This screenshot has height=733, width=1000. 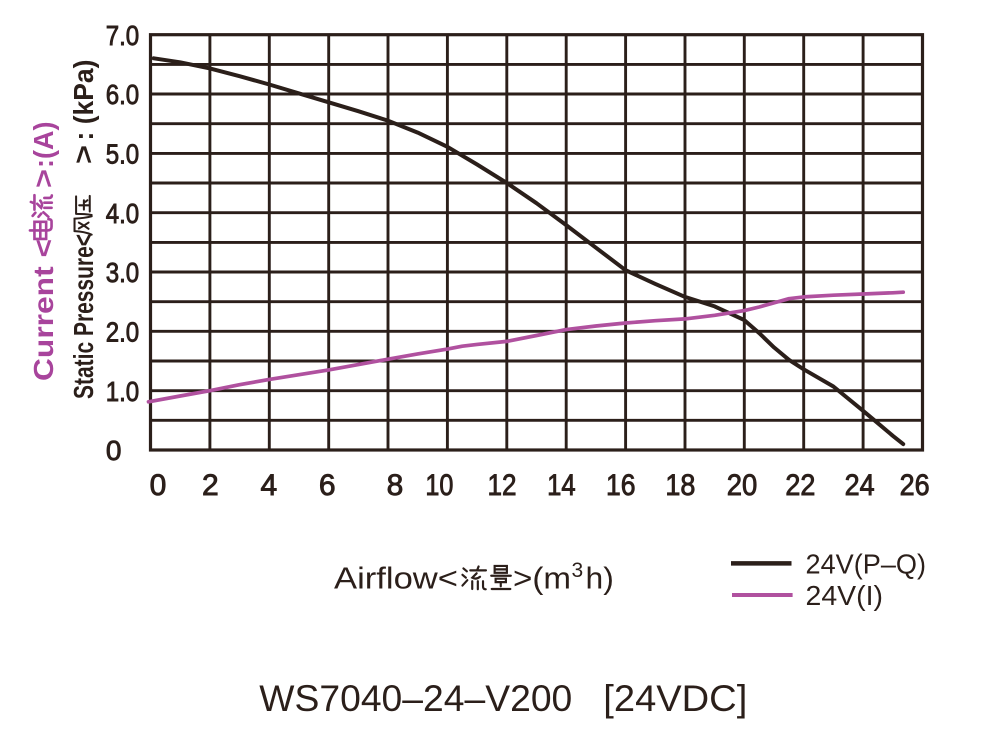 What do you see at coordinates (621, 485) in the screenshot?
I see `svg-text: 16` at bounding box center [621, 485].